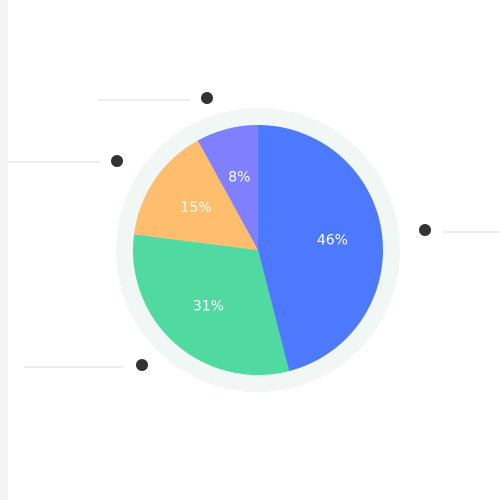 Image resolution: width=500 pixels, height=500 pixels. What do you see at coordinates (195, 208) in the screenshot?
I see `pie-slice-label: 15%` at bounding box center [195, 208].